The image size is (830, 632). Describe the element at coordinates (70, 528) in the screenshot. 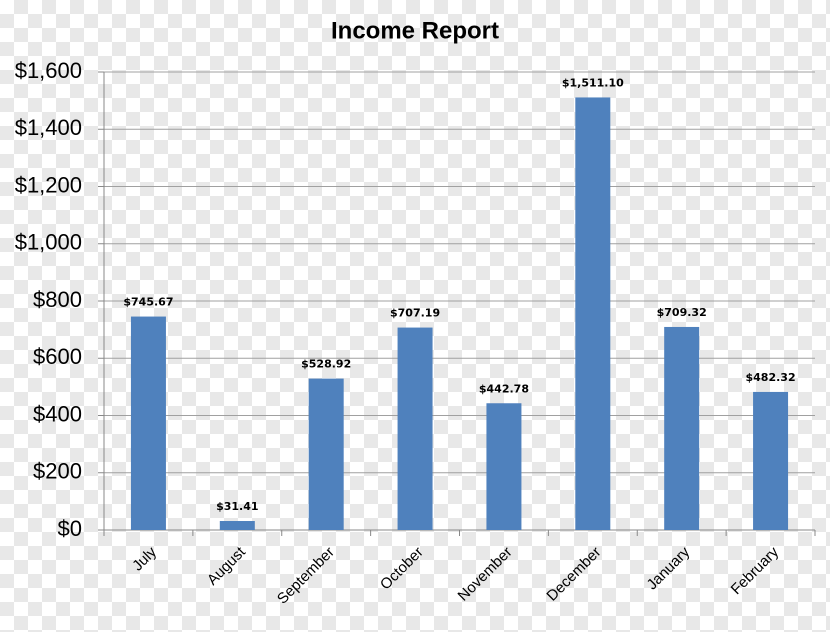

I see `y-tick-label: $0` at that location.